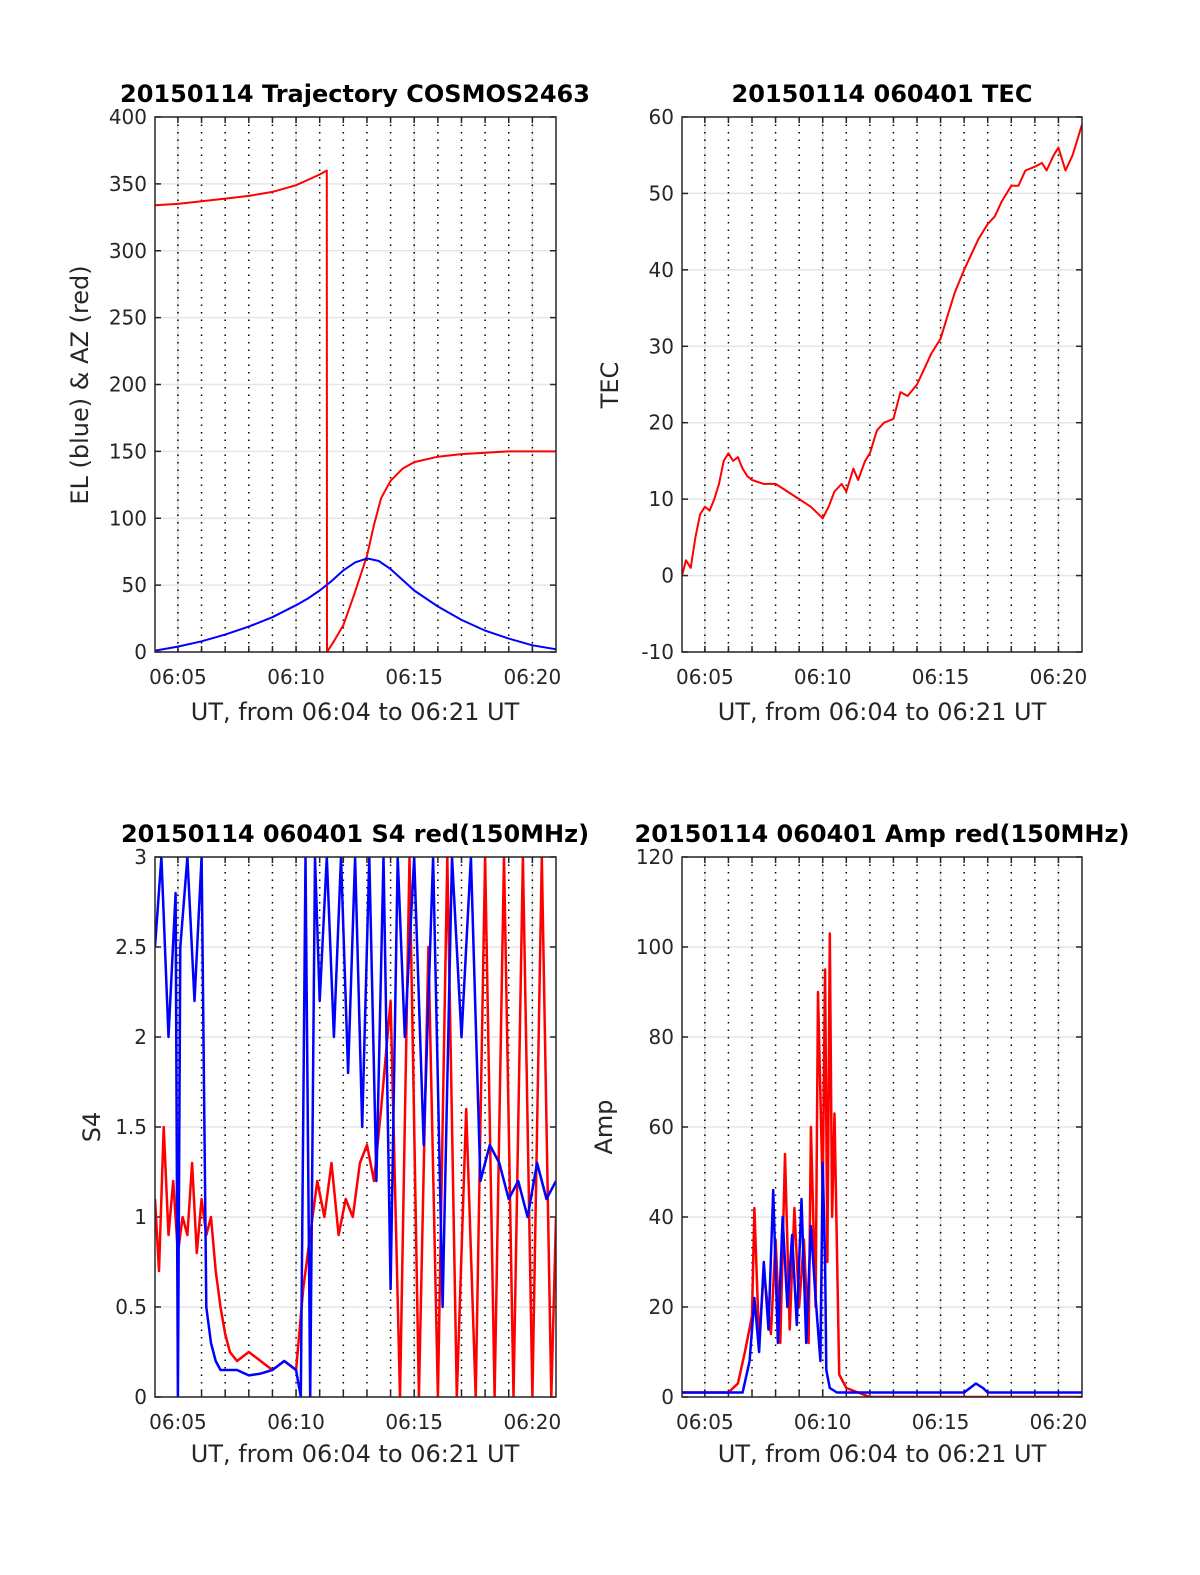 This screenshot has width=1200, height=1575. I want to click on y-tick-label: 300, so click(128, 251).